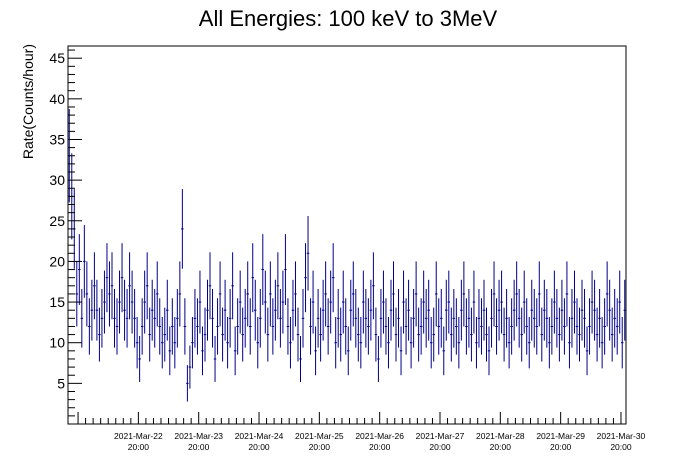  Describe the element at coordinates (319, 436) in the screenshot. I see `x-tick-date-label: 2021-Mar-25` at that location.